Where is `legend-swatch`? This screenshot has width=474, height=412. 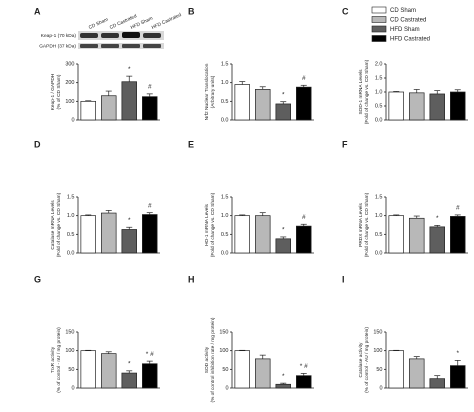
legend-swatch is located at coordinates (379, 29).